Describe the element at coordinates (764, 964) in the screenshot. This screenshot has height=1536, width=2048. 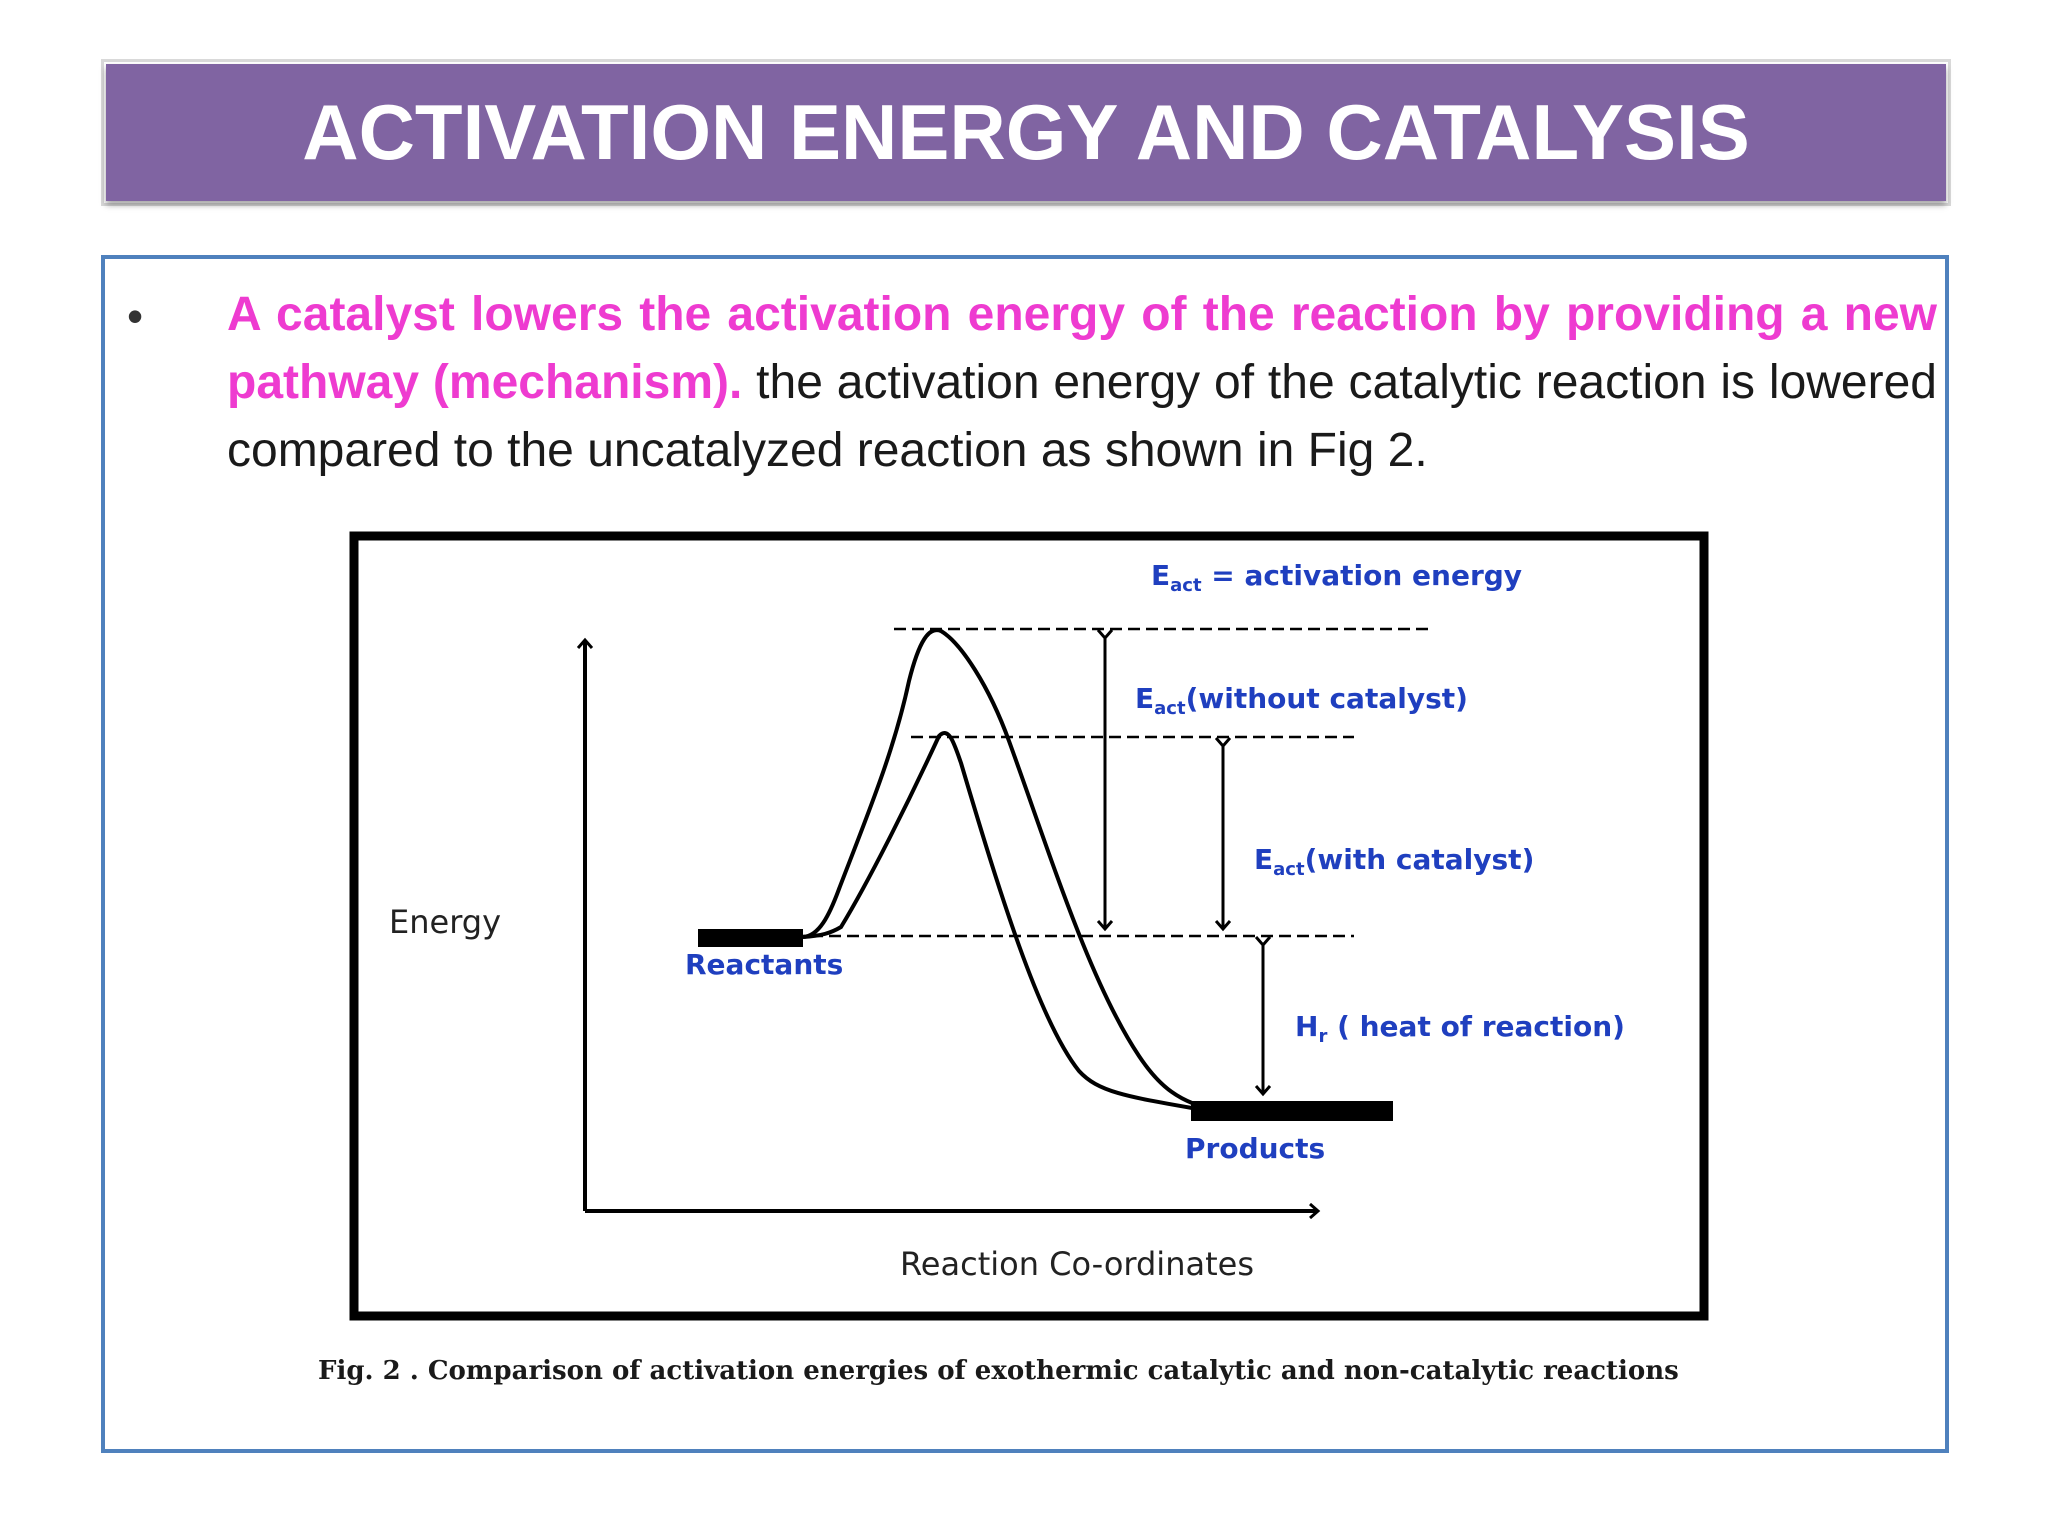
I see `reactants-label: Reactants` at that location.